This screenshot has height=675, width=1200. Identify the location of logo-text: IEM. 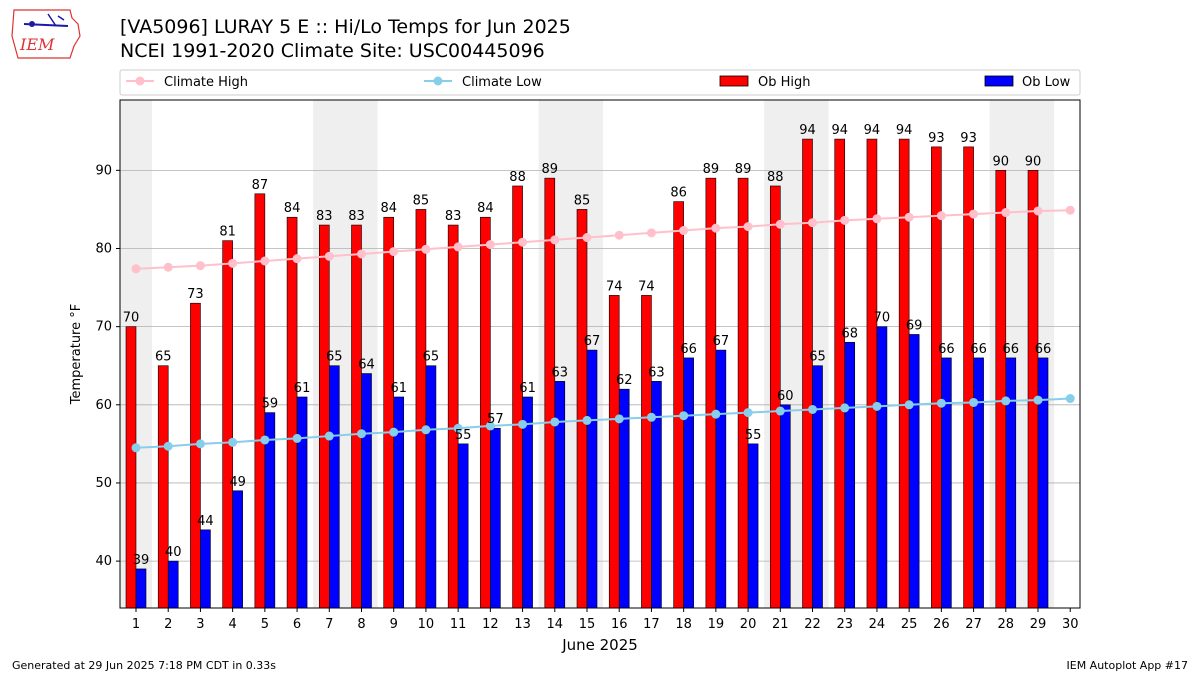
(37, 44).